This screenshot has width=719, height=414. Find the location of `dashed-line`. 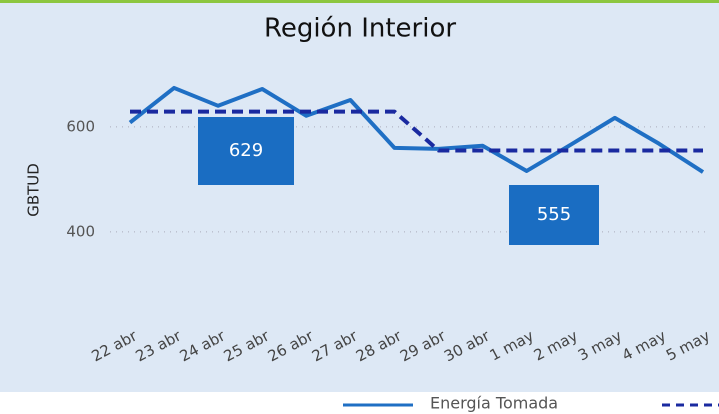

dashed-line is located at coordinates (416, 131).